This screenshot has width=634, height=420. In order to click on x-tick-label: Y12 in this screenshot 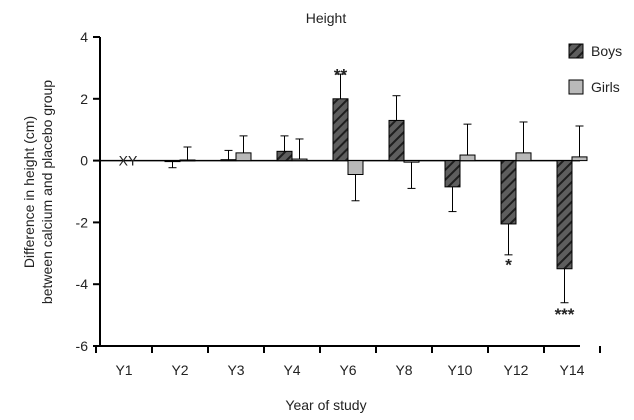, I will do `click(516, 370)`.